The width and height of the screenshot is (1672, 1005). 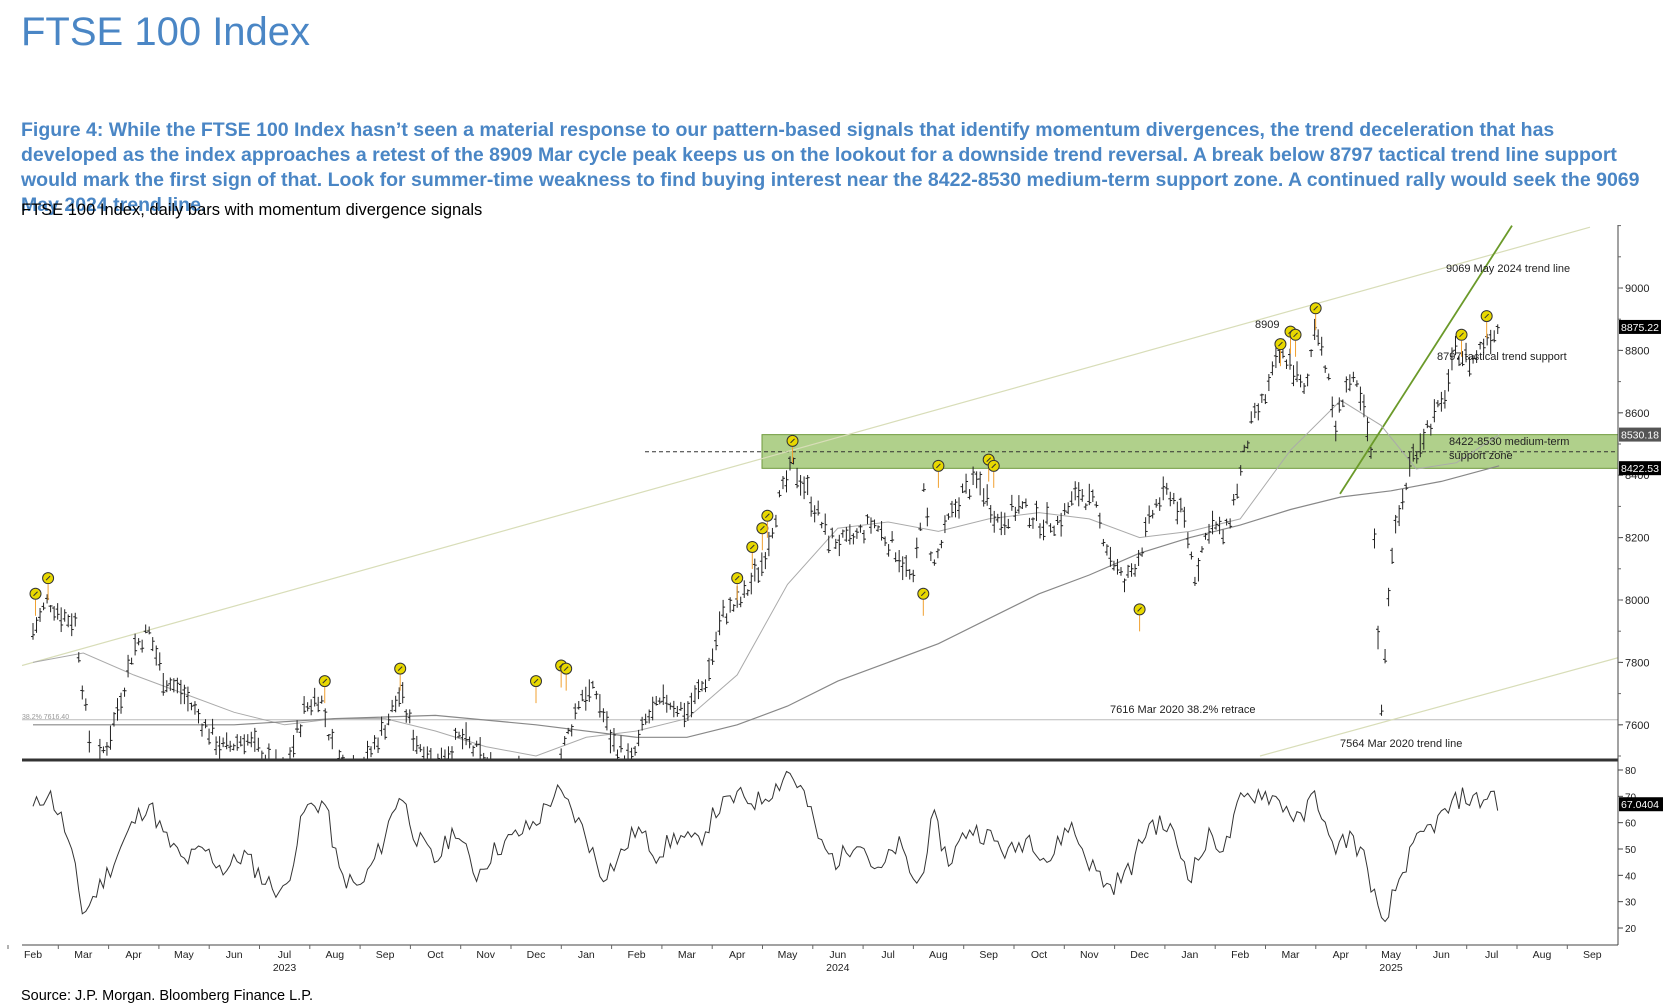 I want to click on x-month-label: Apr, so click(x=133, y=955).